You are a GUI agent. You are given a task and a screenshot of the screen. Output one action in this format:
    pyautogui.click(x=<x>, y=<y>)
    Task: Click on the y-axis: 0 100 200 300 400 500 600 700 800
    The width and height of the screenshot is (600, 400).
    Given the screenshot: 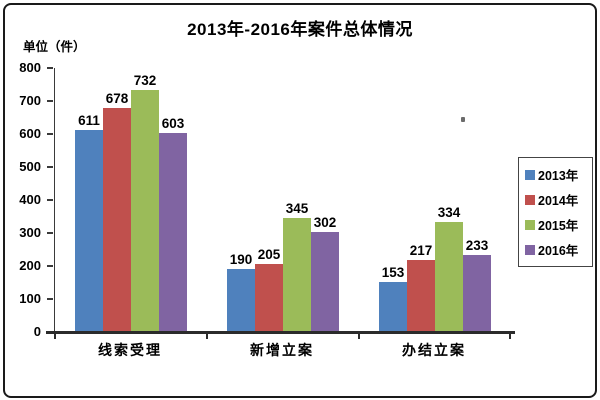 What is the action you would take?
    pyautogui.click(x=27, y=199)
    